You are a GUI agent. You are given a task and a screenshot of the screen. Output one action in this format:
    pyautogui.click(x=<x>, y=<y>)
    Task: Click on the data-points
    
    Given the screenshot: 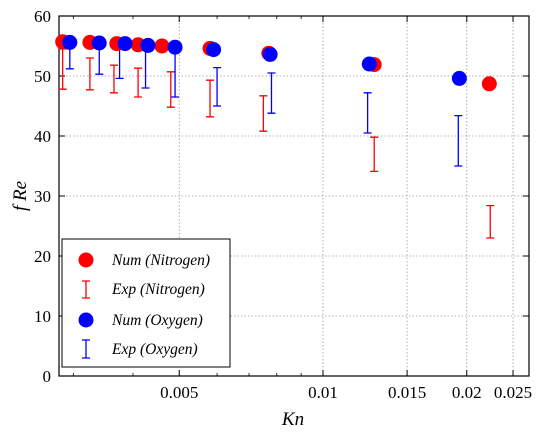 What is the action you would take?
    pyautogui.click(x=276, y=63)
    